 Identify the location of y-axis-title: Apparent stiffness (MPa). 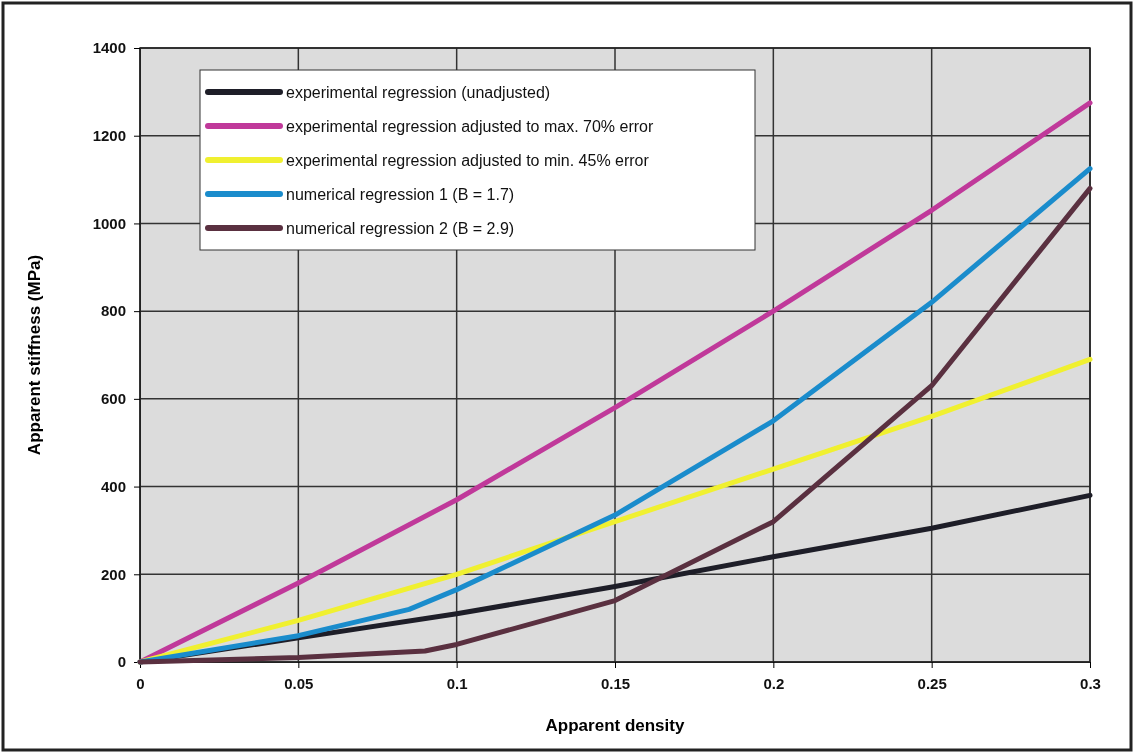
(34, 355).